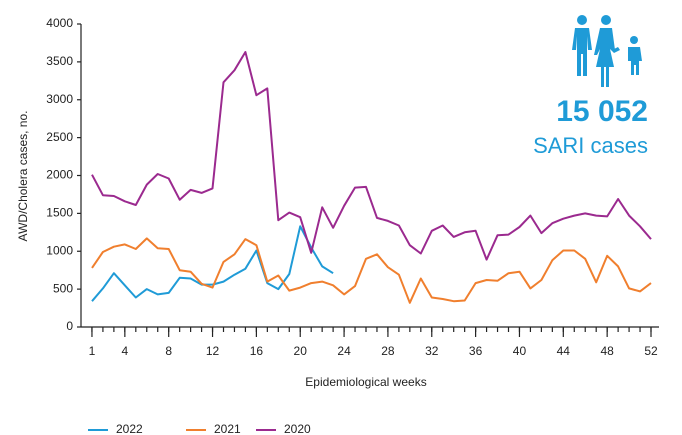 This screenshot has height=435, width=682. What do you see at coordinates (607, 351) in the screenshot?
I see `x-tick-label: 48` at bounding box center [607, 351].